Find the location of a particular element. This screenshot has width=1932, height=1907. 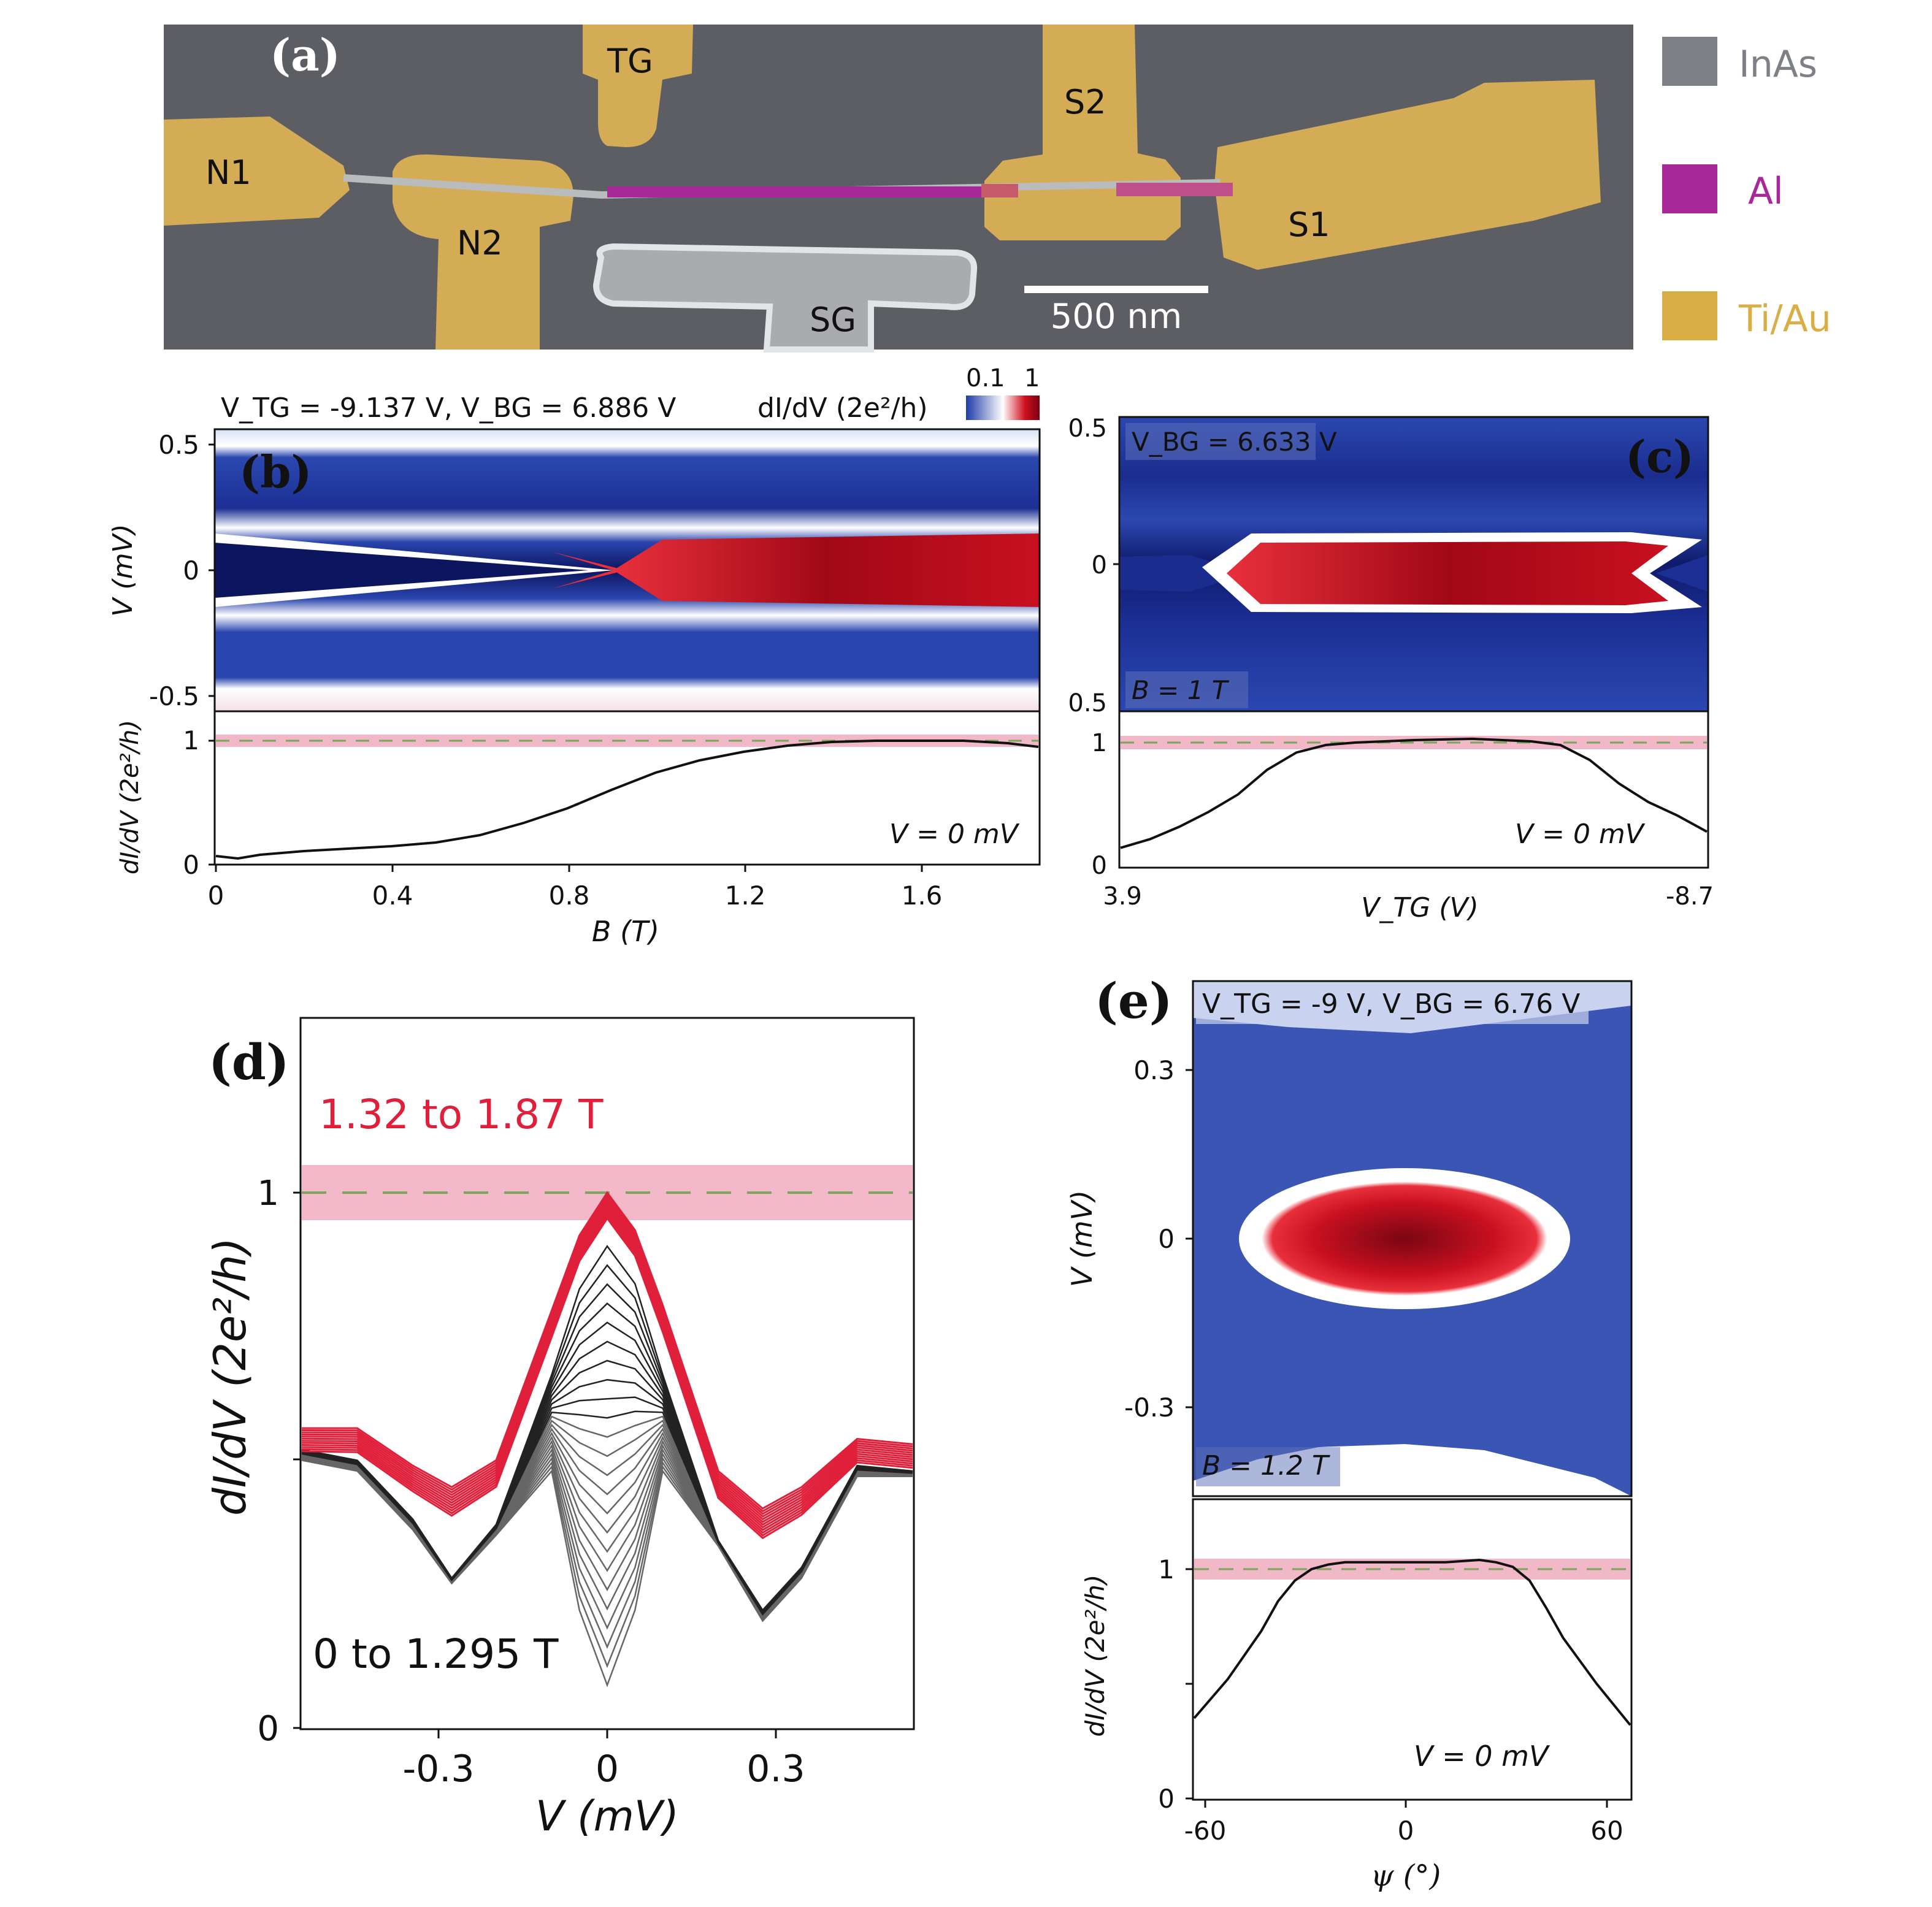

linecut-c-xtick-label-left: 3.9 is located at coordinates (1122, 896).